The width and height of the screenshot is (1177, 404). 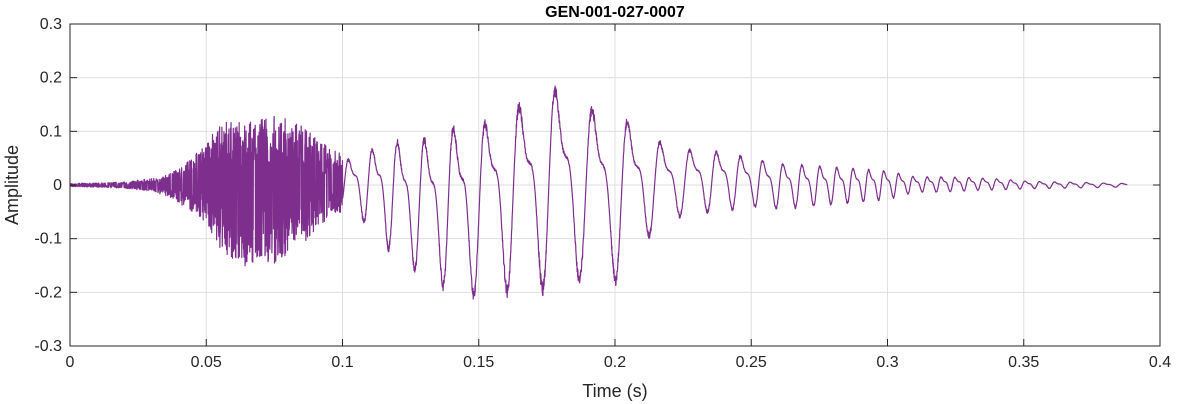 What do you see at coordinates (614, 391) in the screenshot?
I see `x-axis-label: Time (s)` at bounding box center [614, 391].